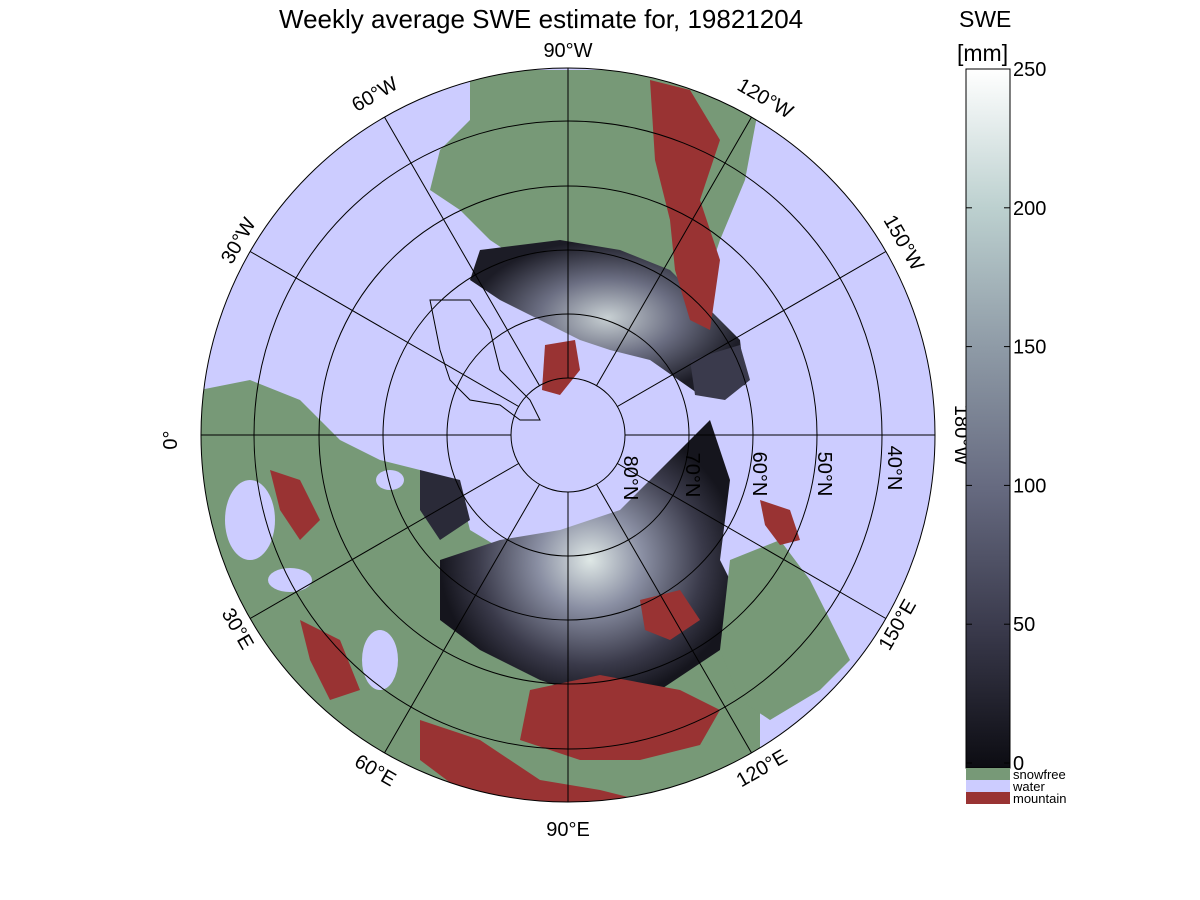  I want to click on mediterranean-sea, so click(250, 520).